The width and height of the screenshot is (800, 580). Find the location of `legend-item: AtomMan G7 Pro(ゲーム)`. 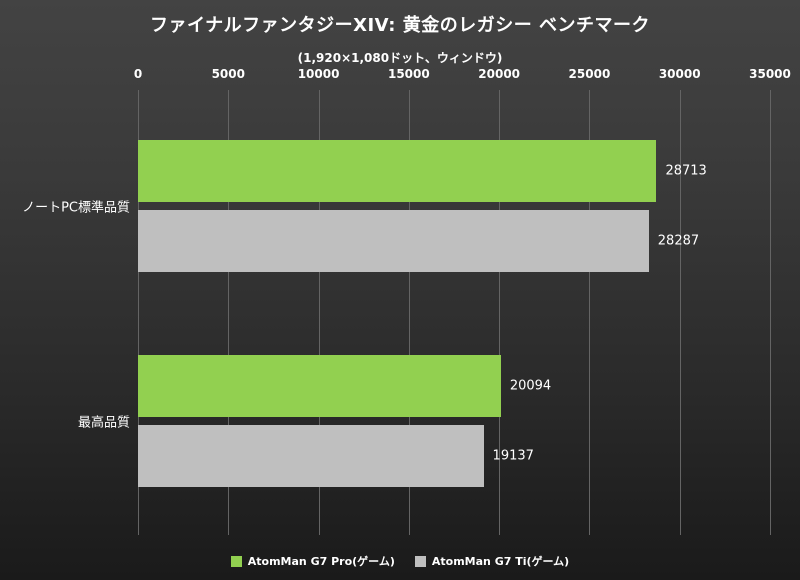

legend-item: AtomMan G7 Pro(ゲーム) is located at coordinates (312, 561).